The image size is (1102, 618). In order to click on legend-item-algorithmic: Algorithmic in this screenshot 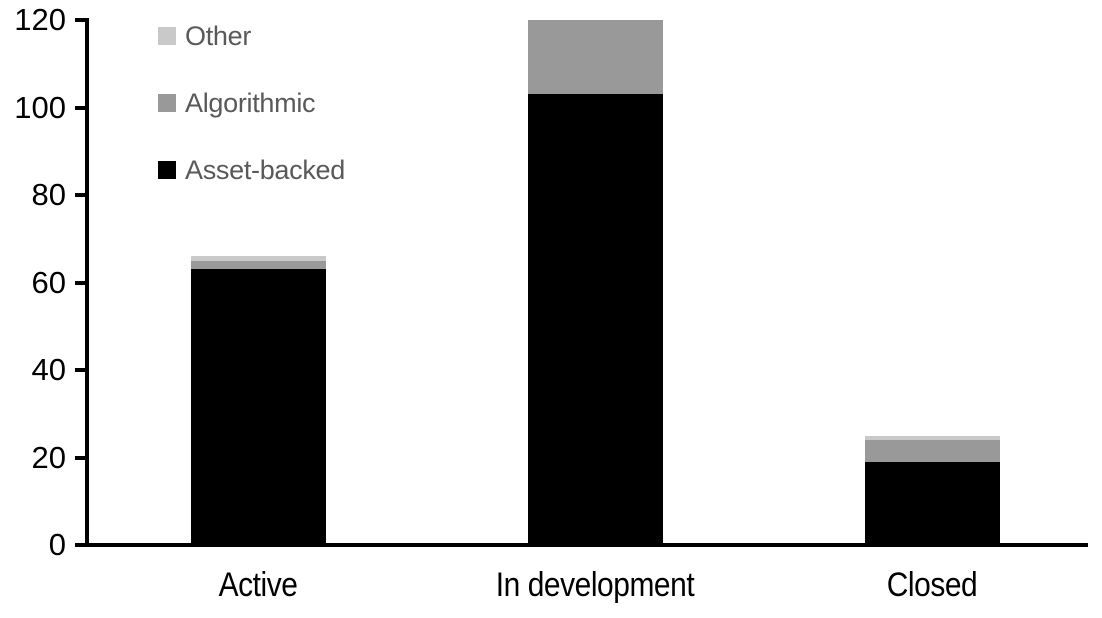, I will do `click(251, 103)`.